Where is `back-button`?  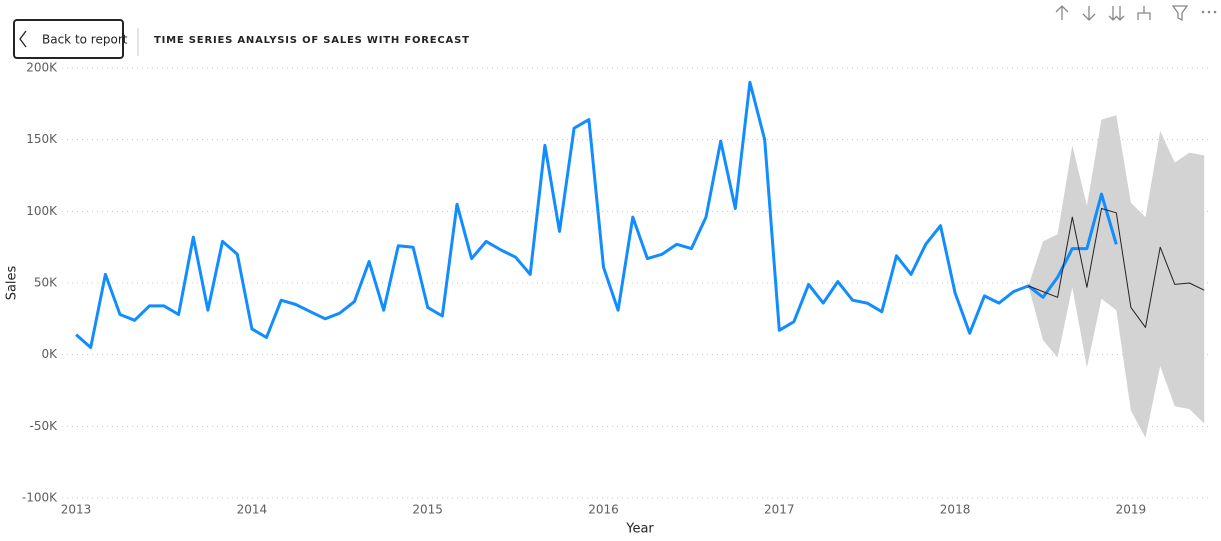
back-button is located at coordinates (68, 39).